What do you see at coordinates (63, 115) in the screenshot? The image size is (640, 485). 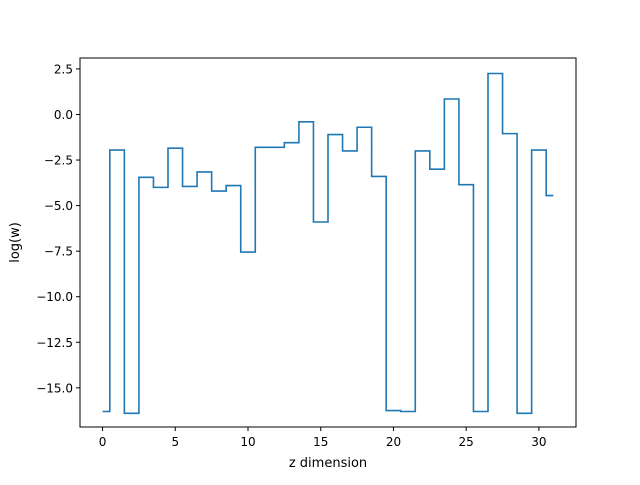 I see `y-tick-label: 0.0` at bounding box center [63, 115].